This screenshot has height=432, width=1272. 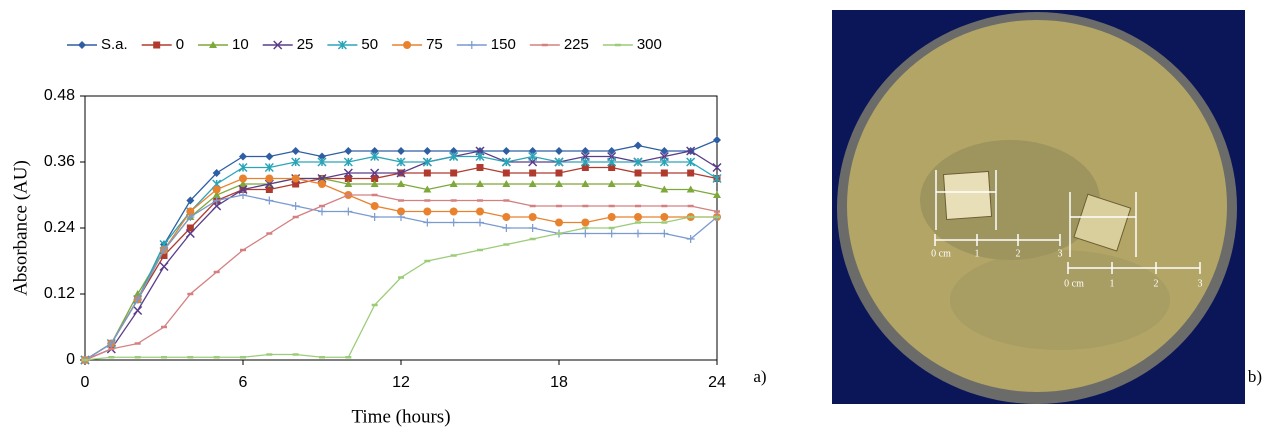 I want to click on x-tick-label: 0, so click(x=85, y=382).